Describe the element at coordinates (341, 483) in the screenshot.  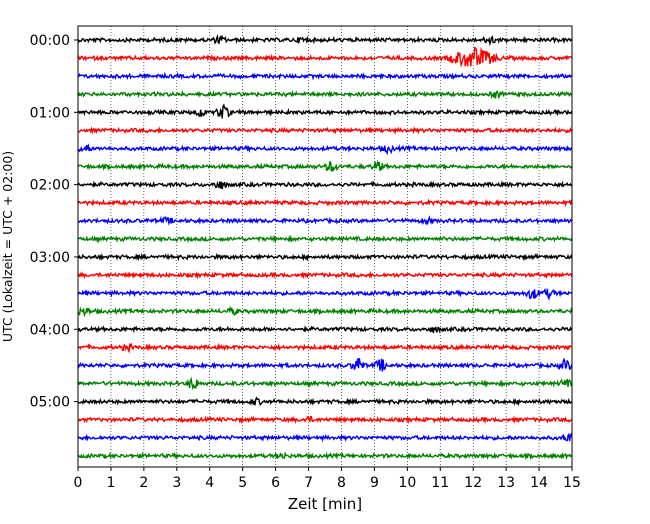
I see `x-tick-label: 8` at that location.